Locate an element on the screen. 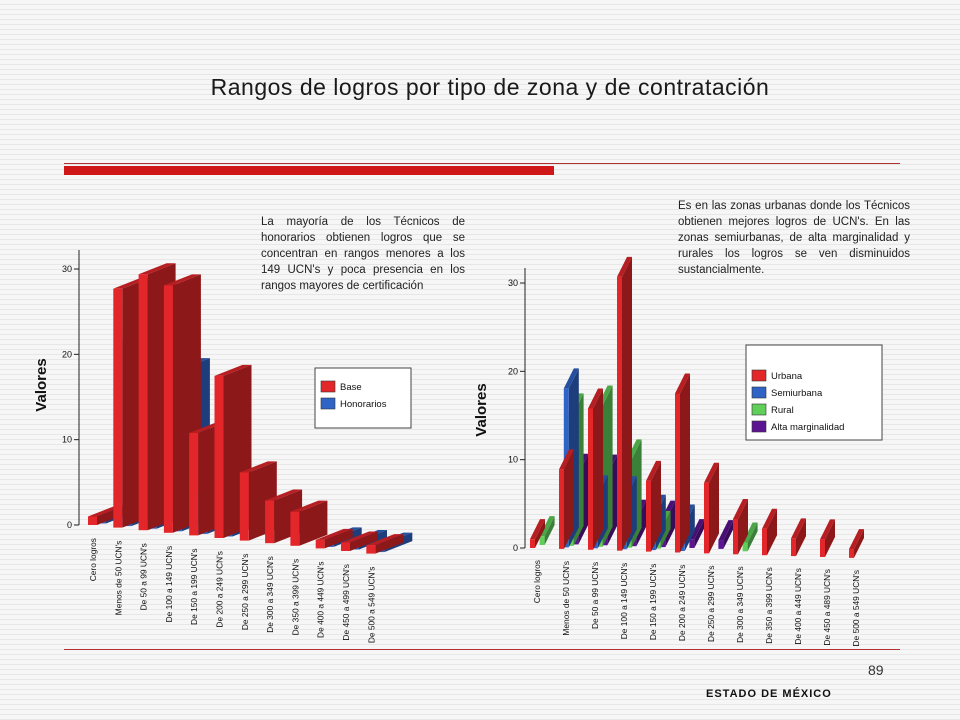  legend-label: Rural is located at coordinates (782, 410).